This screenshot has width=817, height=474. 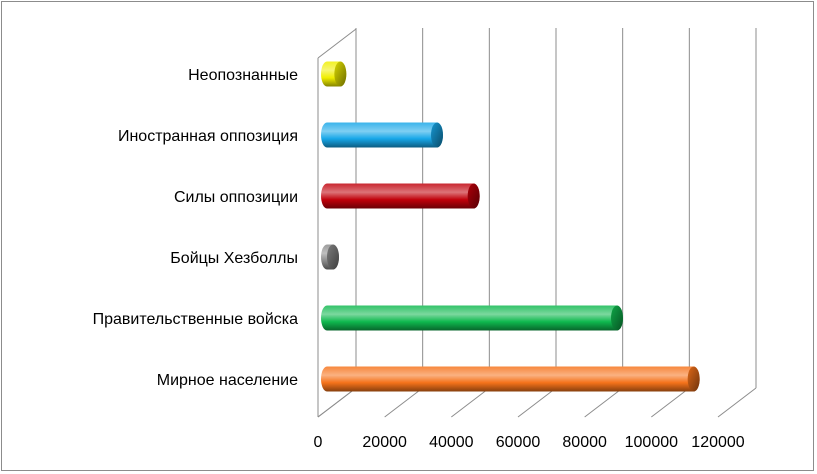 I want to click on category-label: Бойцы Хезболлы, so click(x=234, y=258).